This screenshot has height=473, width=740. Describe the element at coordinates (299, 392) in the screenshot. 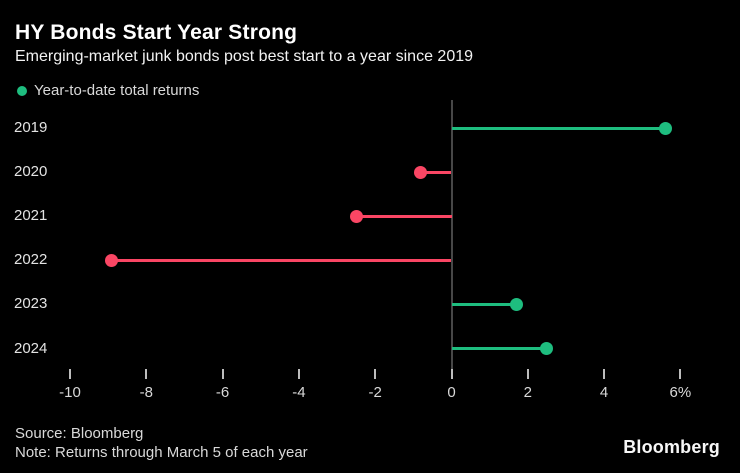

I see `x-axis-tick-label: -4` at that location.